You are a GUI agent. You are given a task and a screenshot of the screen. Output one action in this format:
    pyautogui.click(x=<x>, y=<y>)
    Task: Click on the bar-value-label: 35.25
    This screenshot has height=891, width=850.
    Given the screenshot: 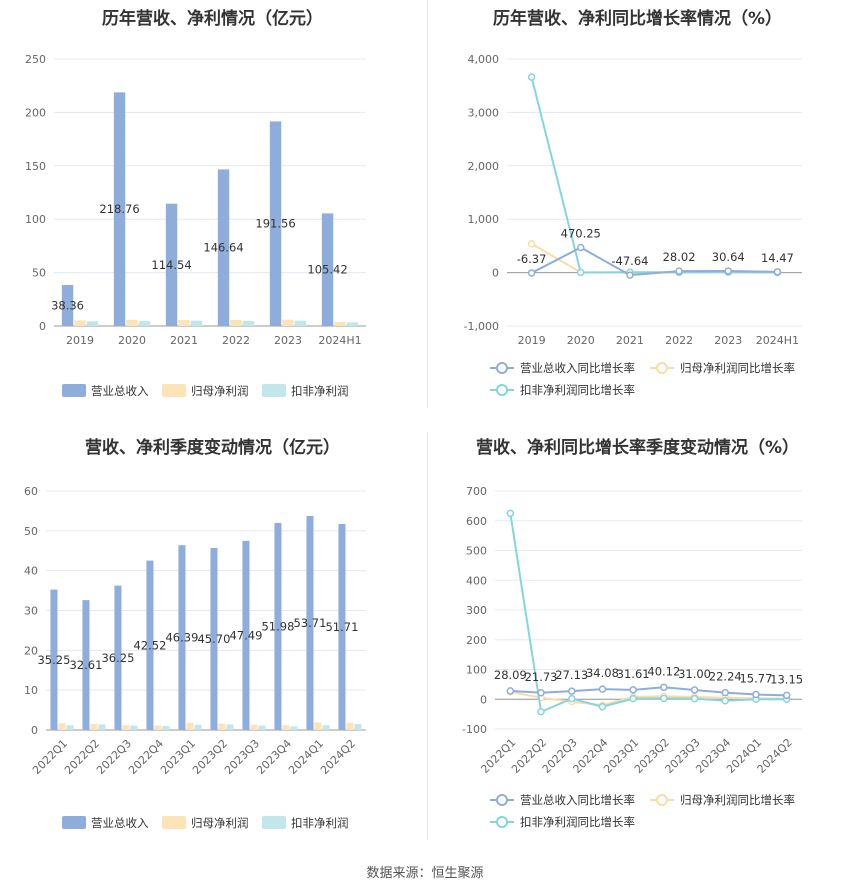 What is the action you would take?
    pyautogui.click(x=53, y=660)
    